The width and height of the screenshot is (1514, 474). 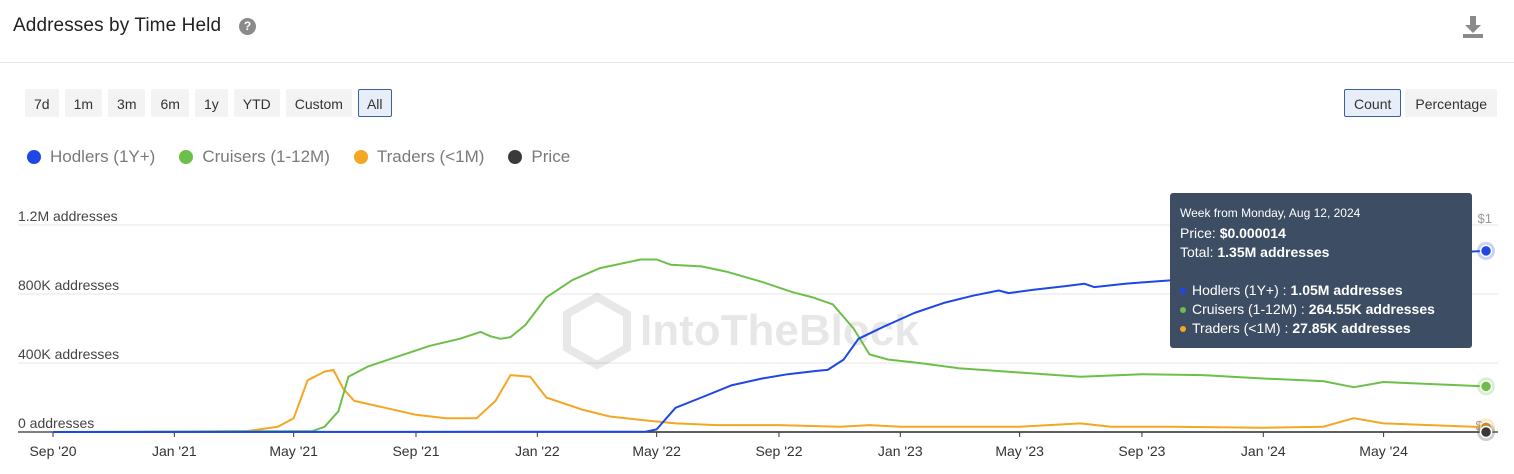 I want to click on x-tick-label: May '24, so click(x=1383, y=451).